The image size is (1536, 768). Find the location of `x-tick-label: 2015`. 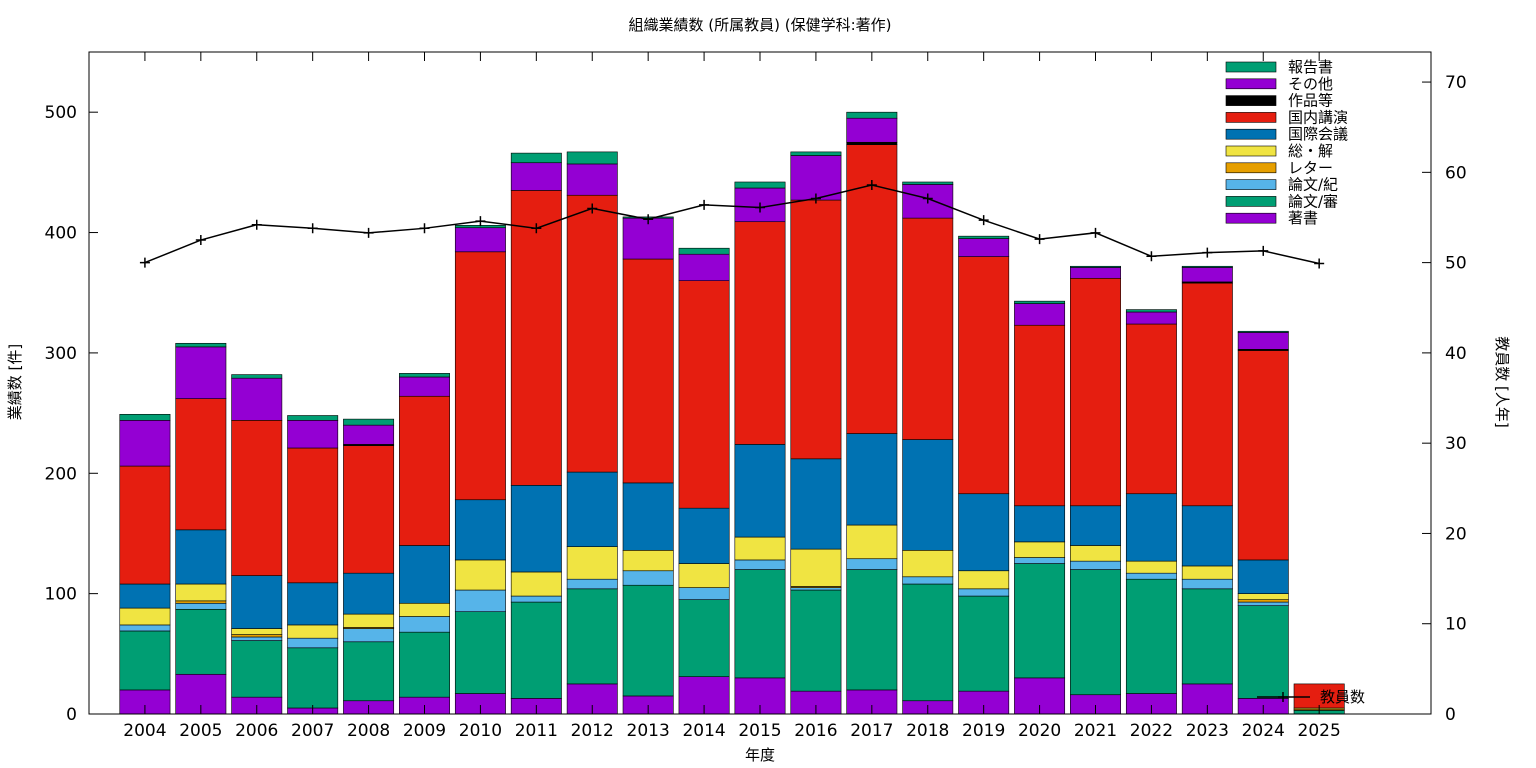

x-tick-label: 2015 is located at coordinates (759, 731).